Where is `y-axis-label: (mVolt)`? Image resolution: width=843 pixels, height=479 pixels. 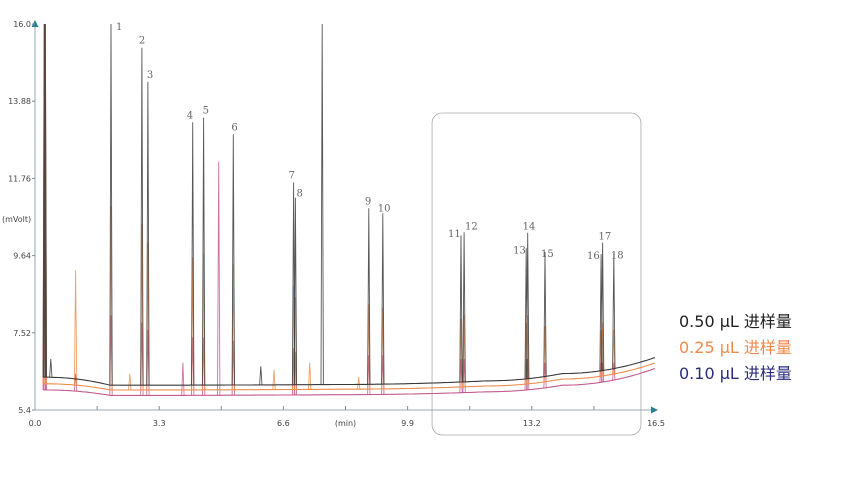
y-axis-label: (mVolt) is located at coordinates (16, 219).